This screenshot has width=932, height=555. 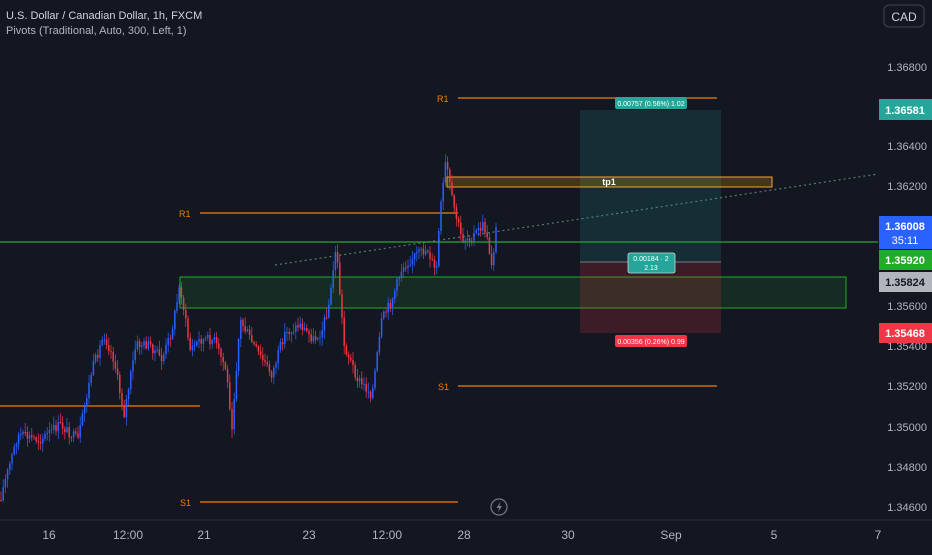 I want to click on bar-countdown: 35:11, so click(x=905, y=241).